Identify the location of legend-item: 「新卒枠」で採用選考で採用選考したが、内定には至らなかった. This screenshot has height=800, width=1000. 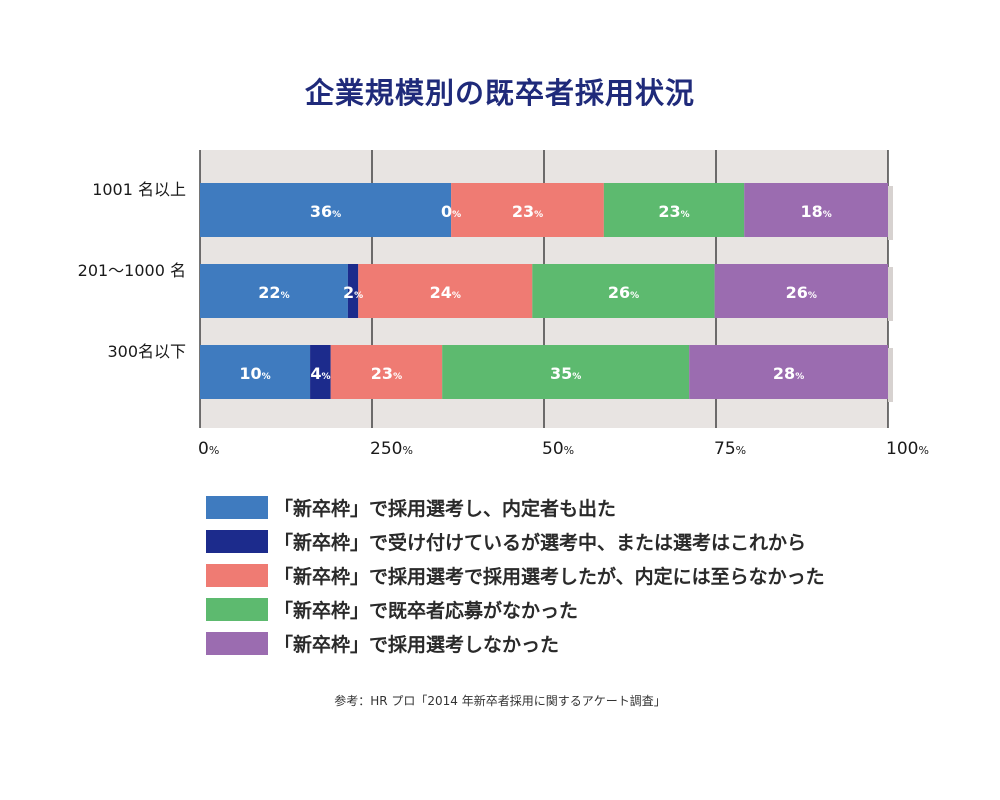
(515, 575).